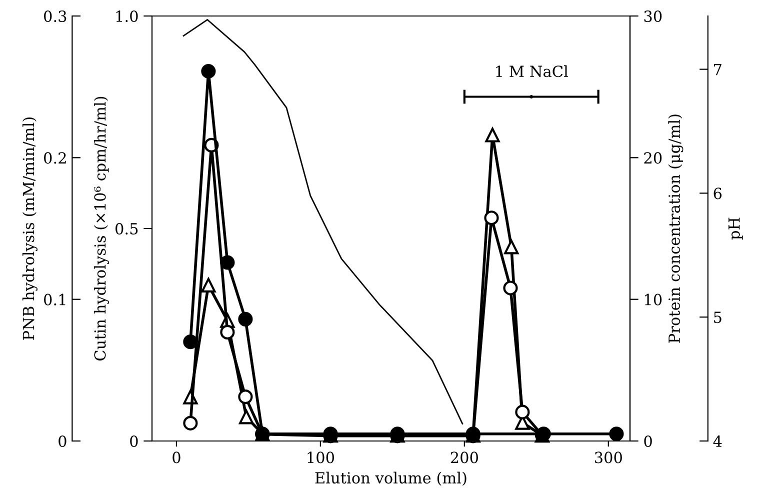 This screenshot has height=500, width=759. What do you see at coordinates (101, 228) in the screenshot?
I see `y-axis-title: Cutin hydrolysis (×10⁶ cpm/hr/ml)` at bounding box center [101, 228].